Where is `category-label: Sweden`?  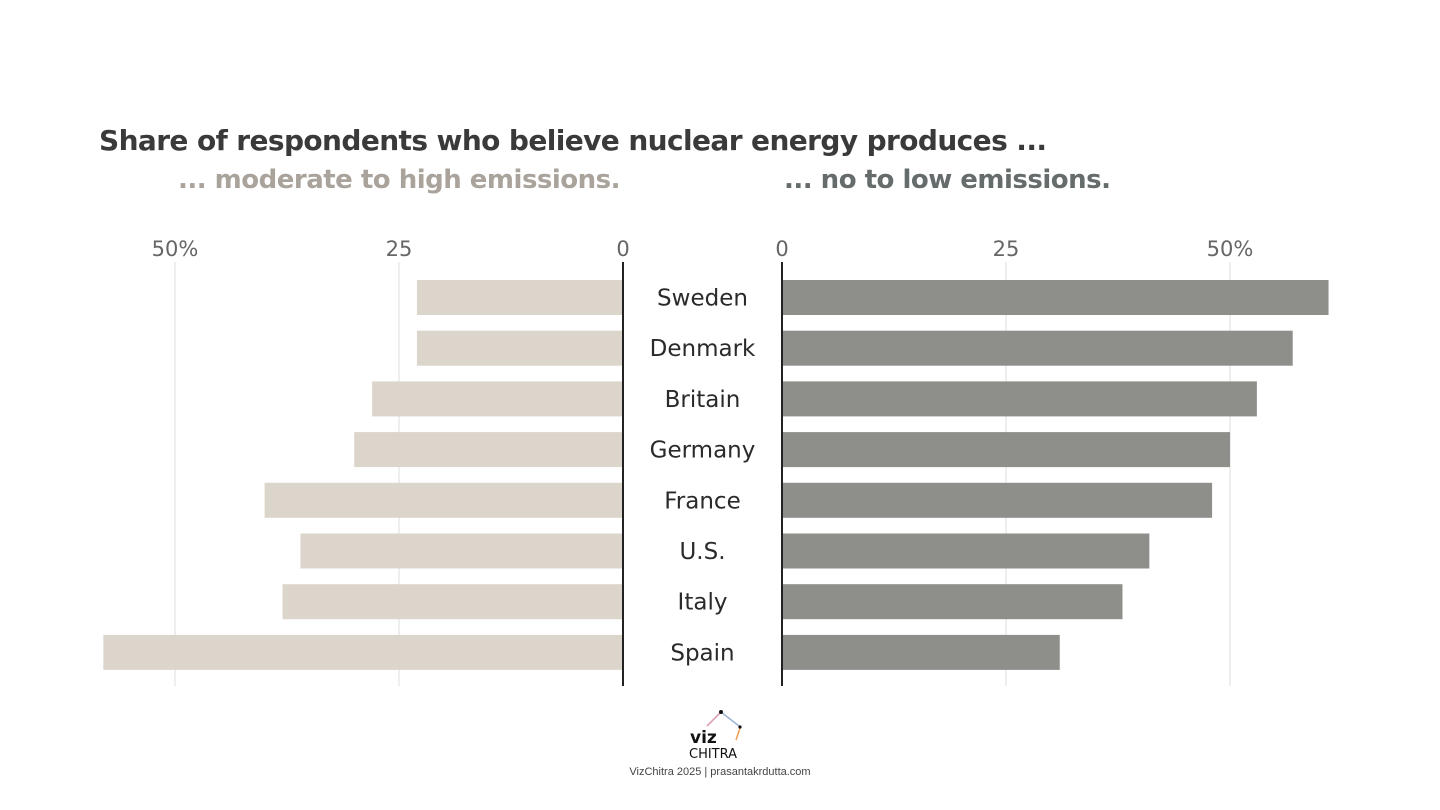 category-label: Sweden is located at coordinates (702, 299).